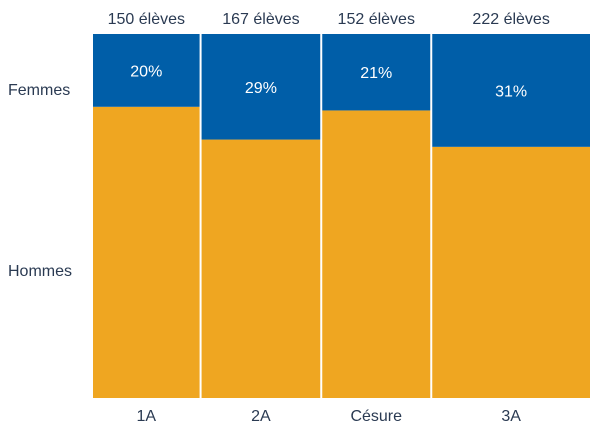 This screenshot has height=427, width=590. What do you see at coordinates (260, 19) in the screenshot?
I see `column-total-label-1: 167 élèves` at bounding box center [260, 19].